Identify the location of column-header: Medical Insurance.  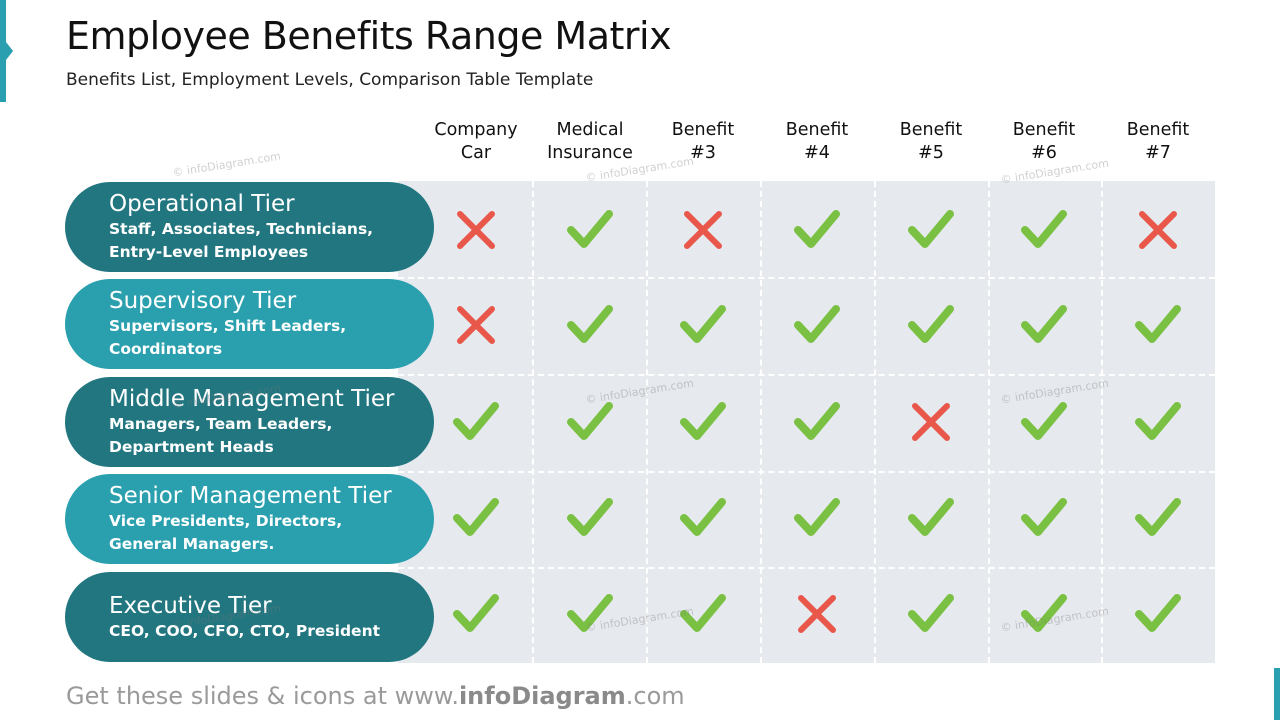
(590, 142).